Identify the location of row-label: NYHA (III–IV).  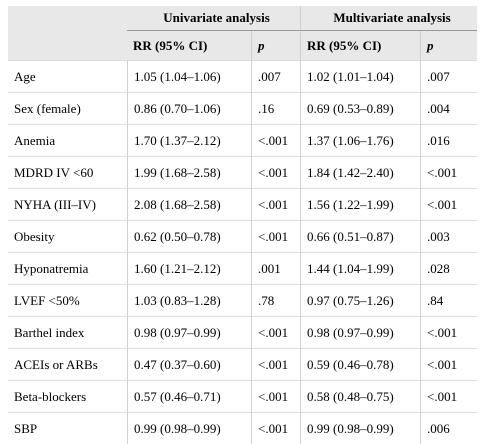
(67, 204).